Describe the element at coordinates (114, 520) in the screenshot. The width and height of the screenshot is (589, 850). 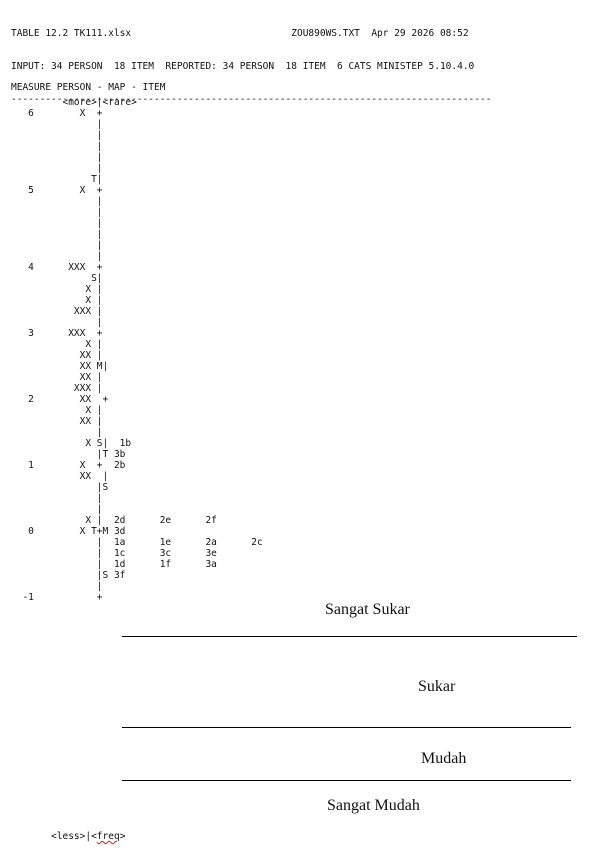
I see `map-line: X | 2d 2e 2f` at that location.